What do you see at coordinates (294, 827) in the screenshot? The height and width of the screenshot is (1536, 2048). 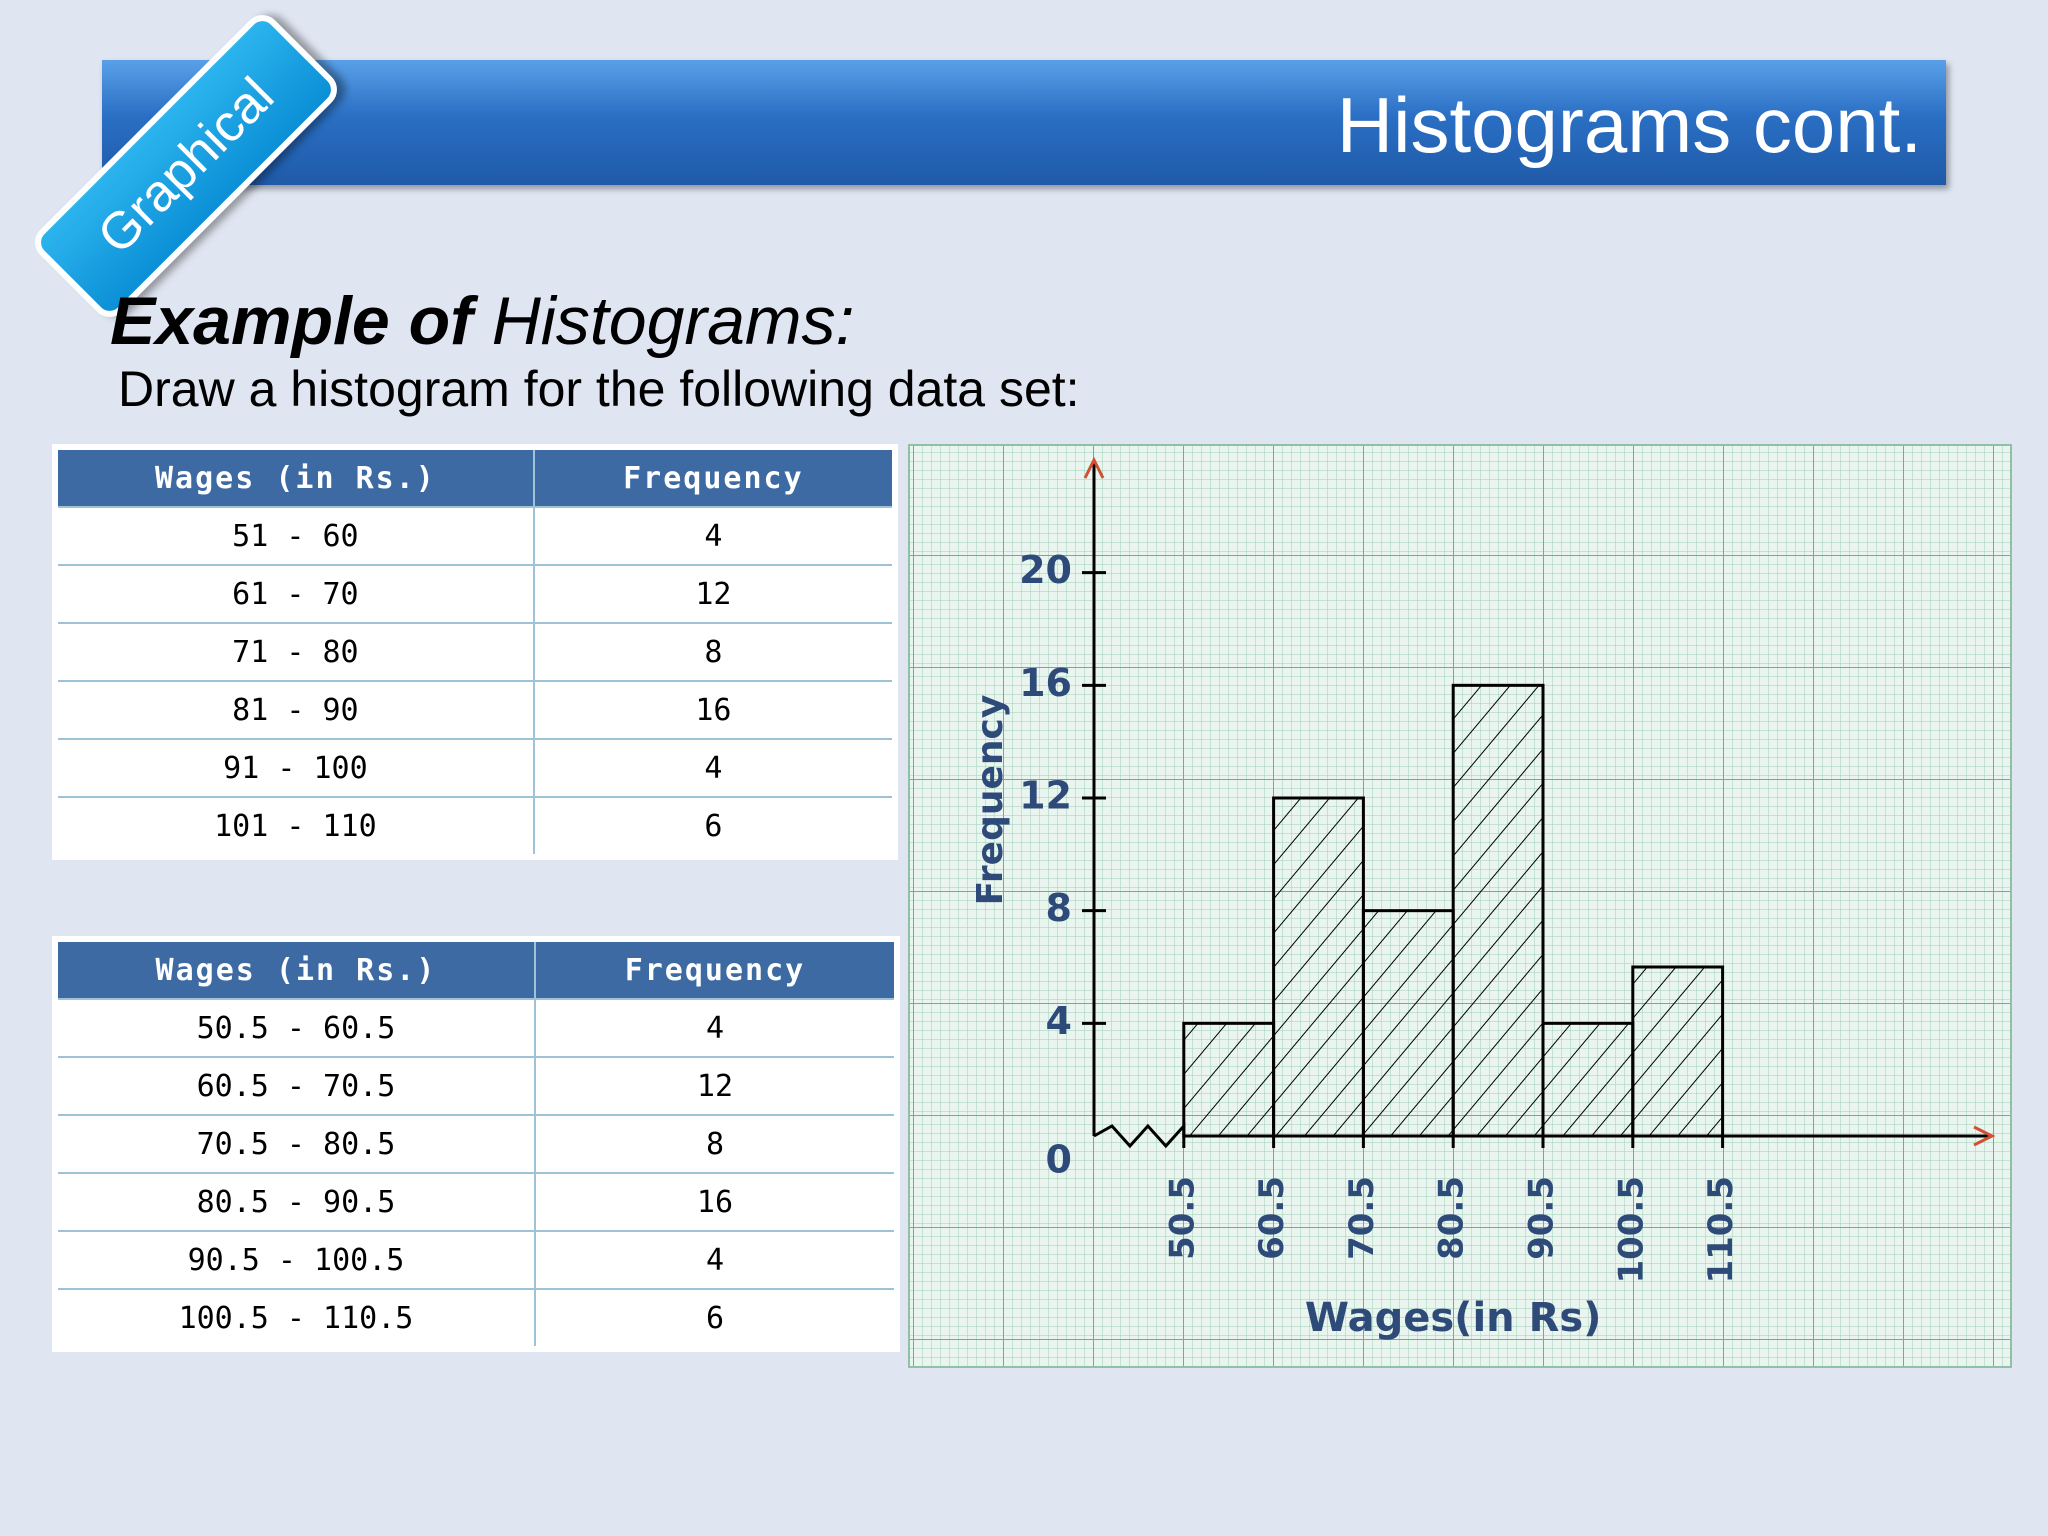 I see `table-cell: 101 - 110` at bounding box center [294, 827].